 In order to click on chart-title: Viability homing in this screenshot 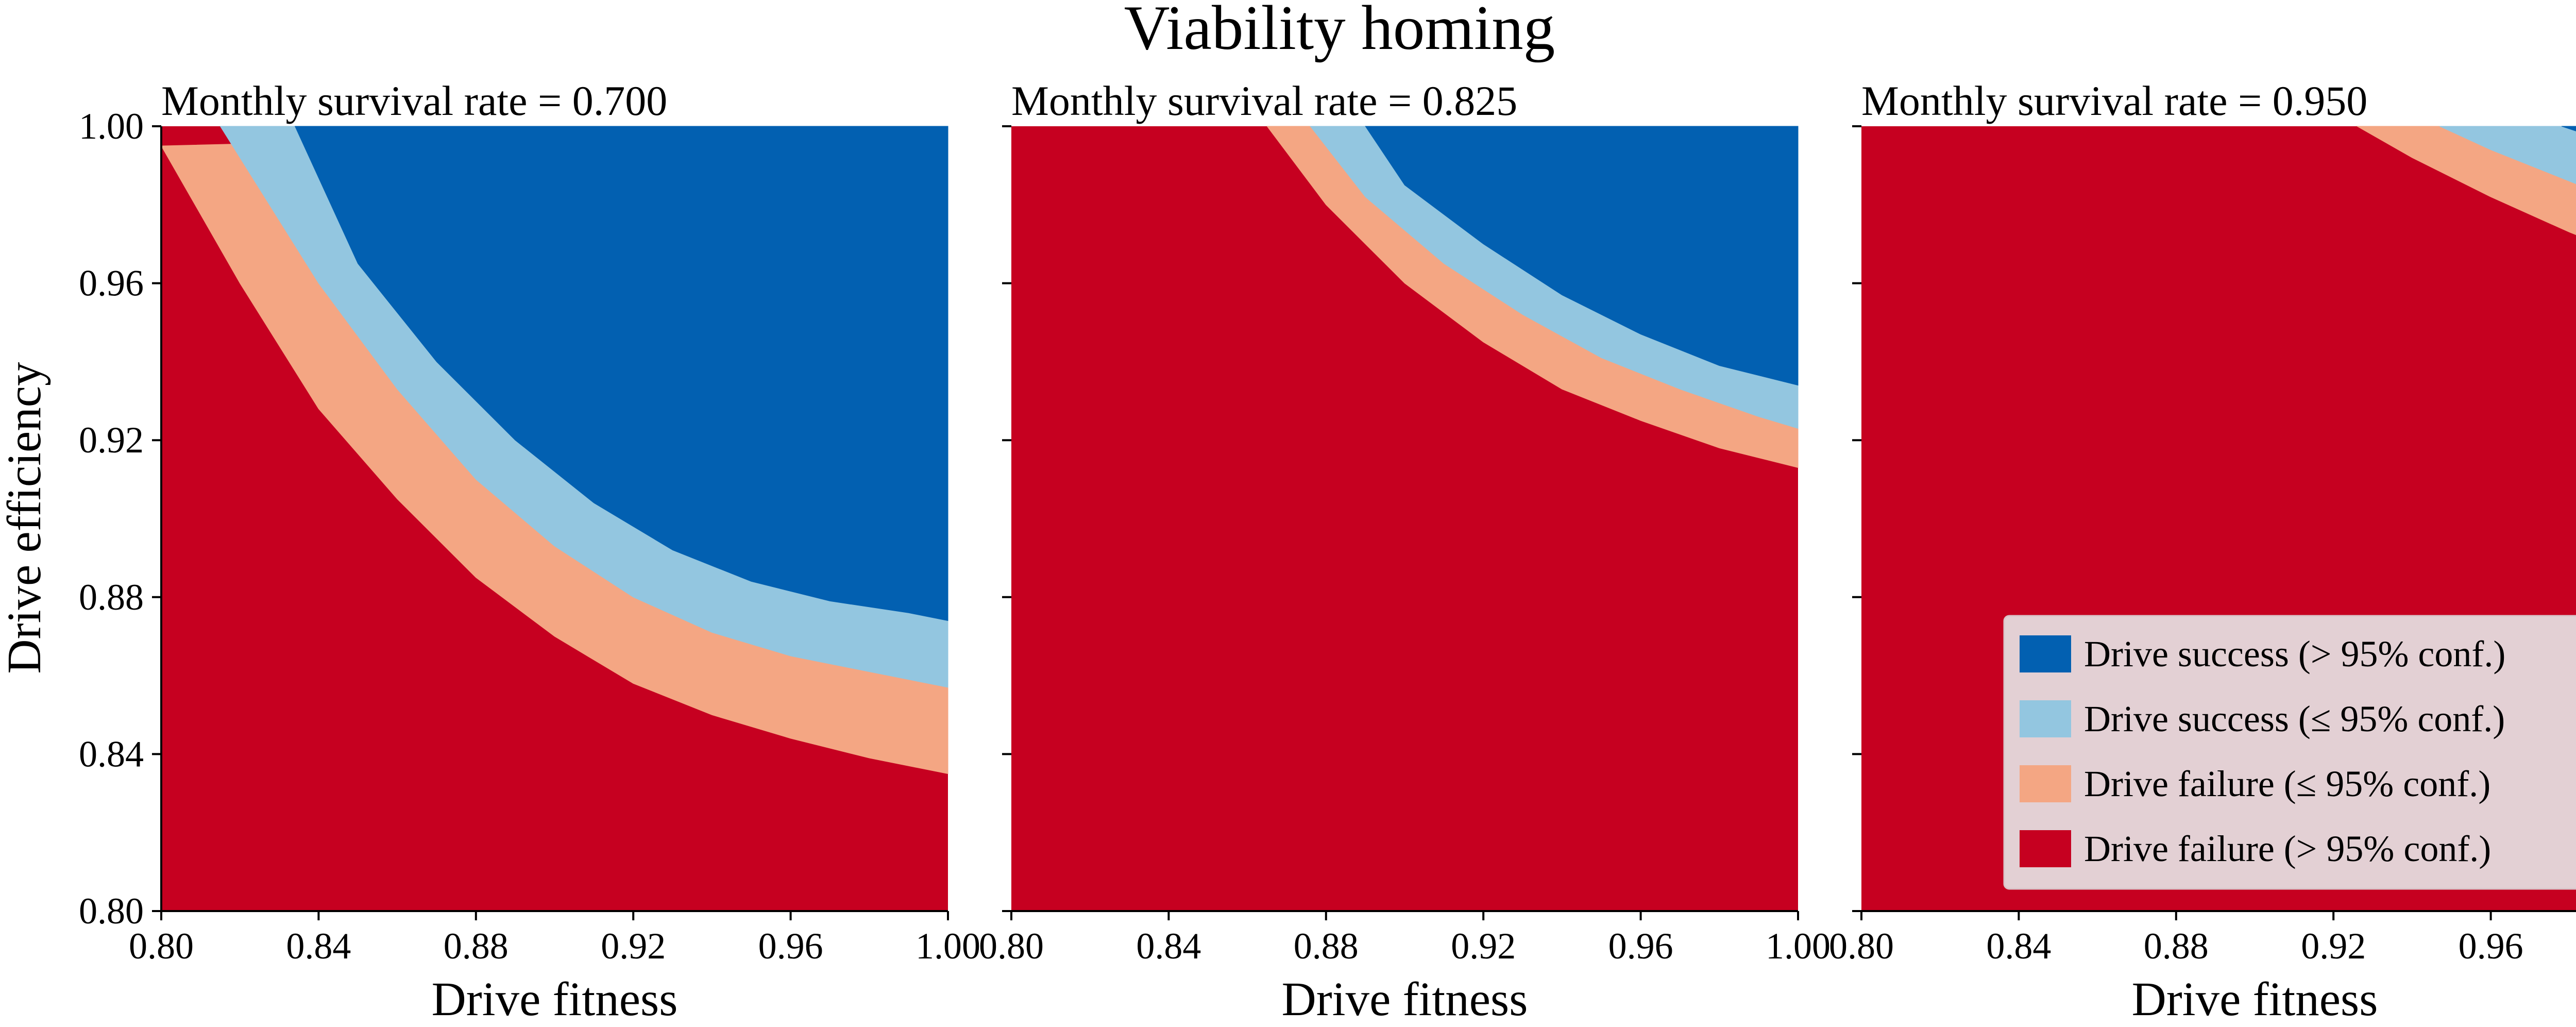, I will do `click(1339, 32)`.